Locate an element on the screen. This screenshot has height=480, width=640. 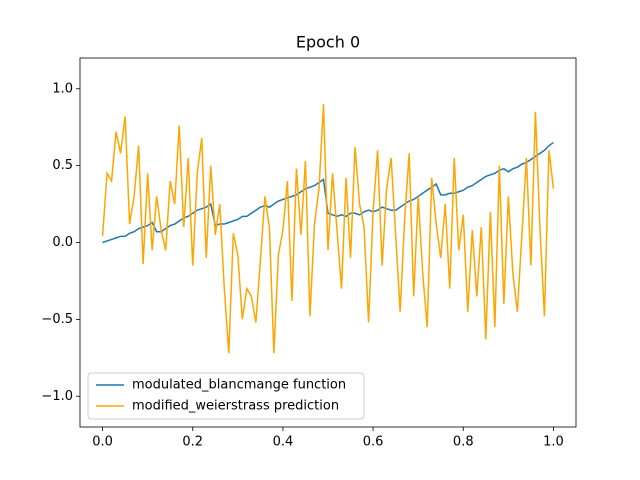
x-tick-label: 0.0 is located at coordinates (102, 442).